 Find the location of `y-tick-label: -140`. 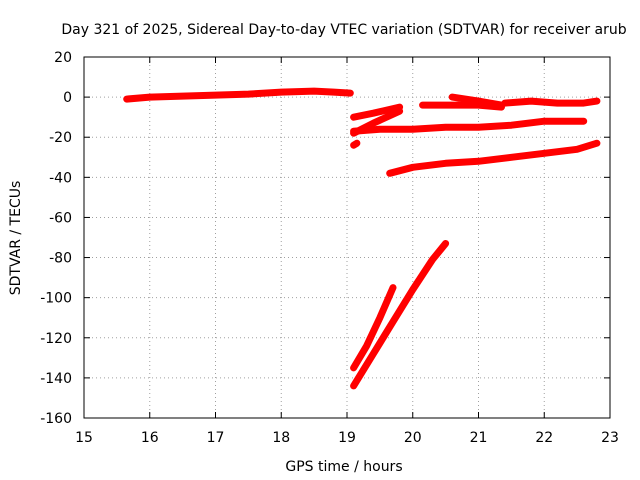

y-tick-label: -140 is located at coordinates (56, 379).